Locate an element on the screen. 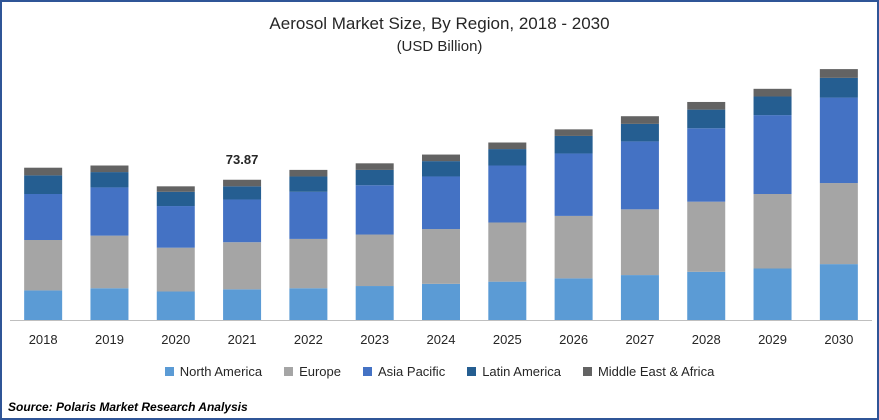 This screenshot has width=879, height=420. legend-label: Europe is located at coordinates (320, 371).